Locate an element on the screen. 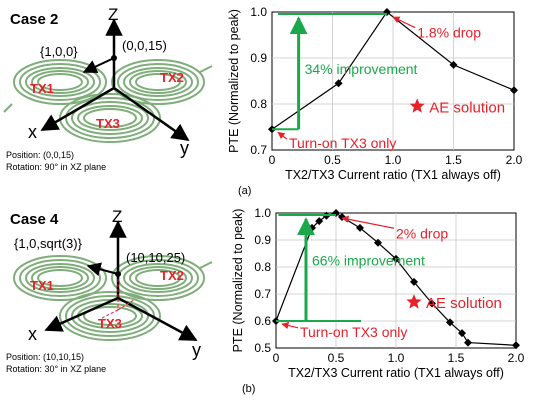 This screenshot has height=407, width=539. case2-title: Case 2 is located at coordinates (34, 19).